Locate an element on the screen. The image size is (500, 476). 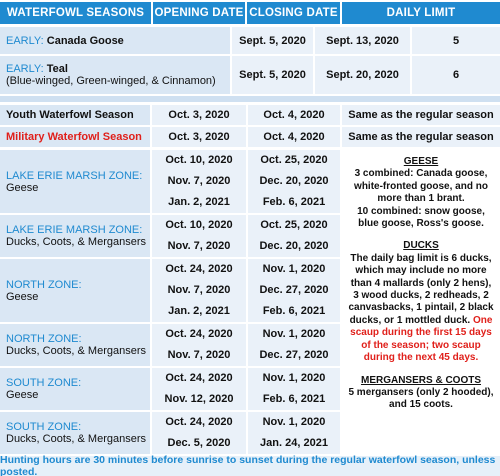
date-cell: Oct. 25, 2020 Dec. 20, 2020 Feb. 6, 2021 is located at coordinates (294, 181).